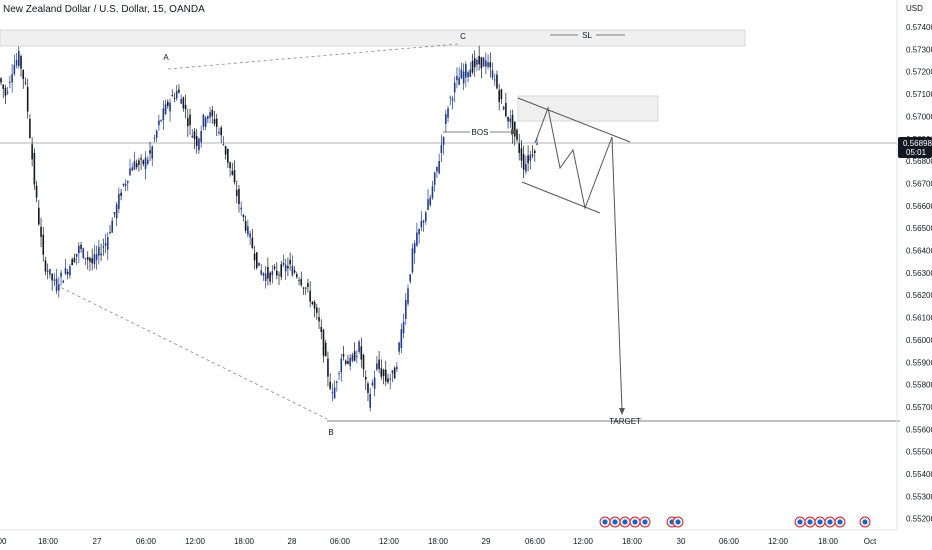 This screenshot has height=550, width=932. What do you see at coordinates (729, 541) in the screenshot?
I see `time-tick-label: 06:00` at bounding box center [729, 541].